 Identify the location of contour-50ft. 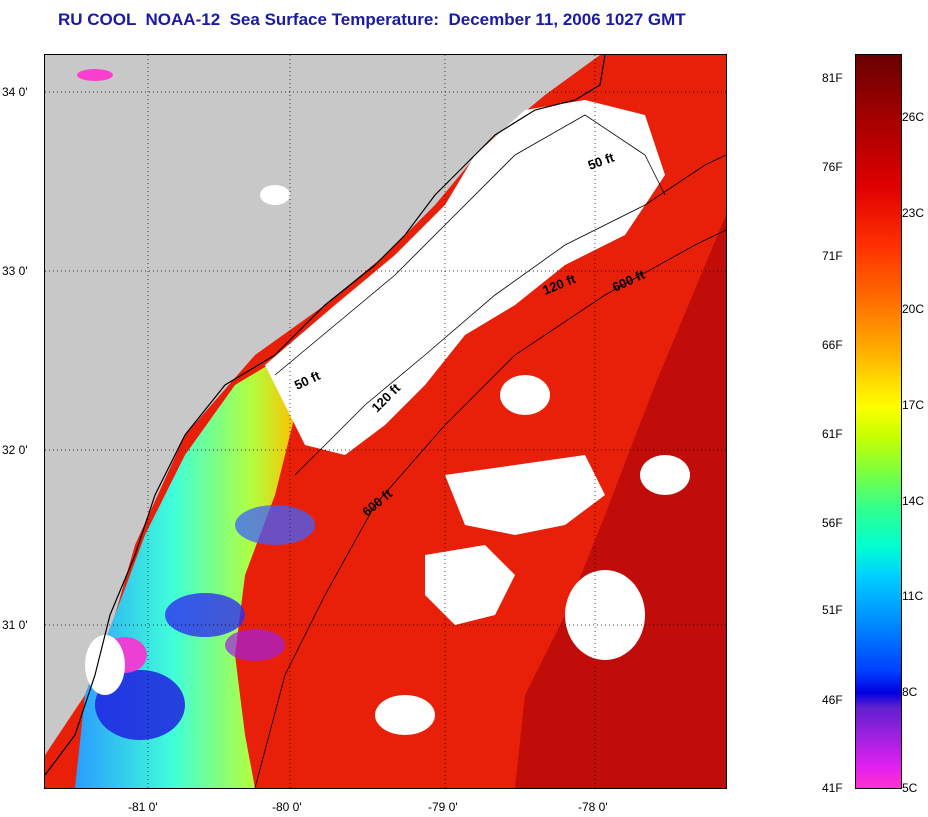
(470, 245).